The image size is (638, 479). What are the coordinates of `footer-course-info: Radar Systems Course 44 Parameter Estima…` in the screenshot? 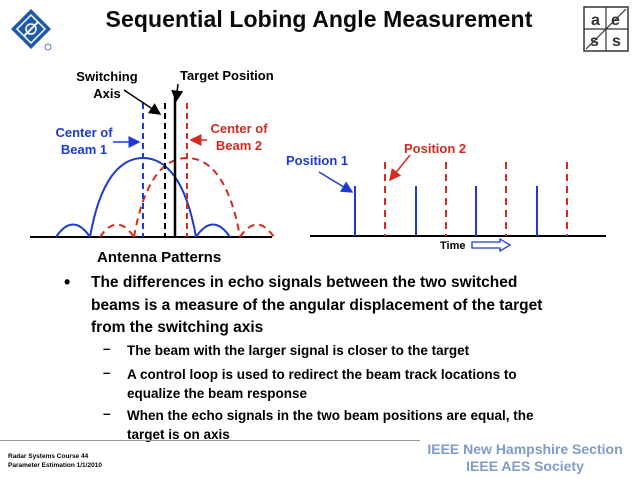 It's located at (55, 461).